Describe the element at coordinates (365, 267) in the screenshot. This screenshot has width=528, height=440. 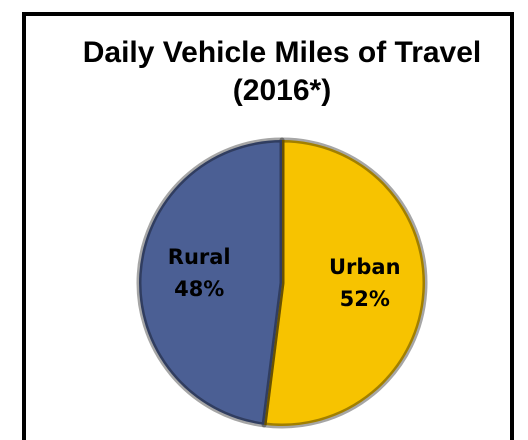
I see `slice-category-label: Urban` at that location.